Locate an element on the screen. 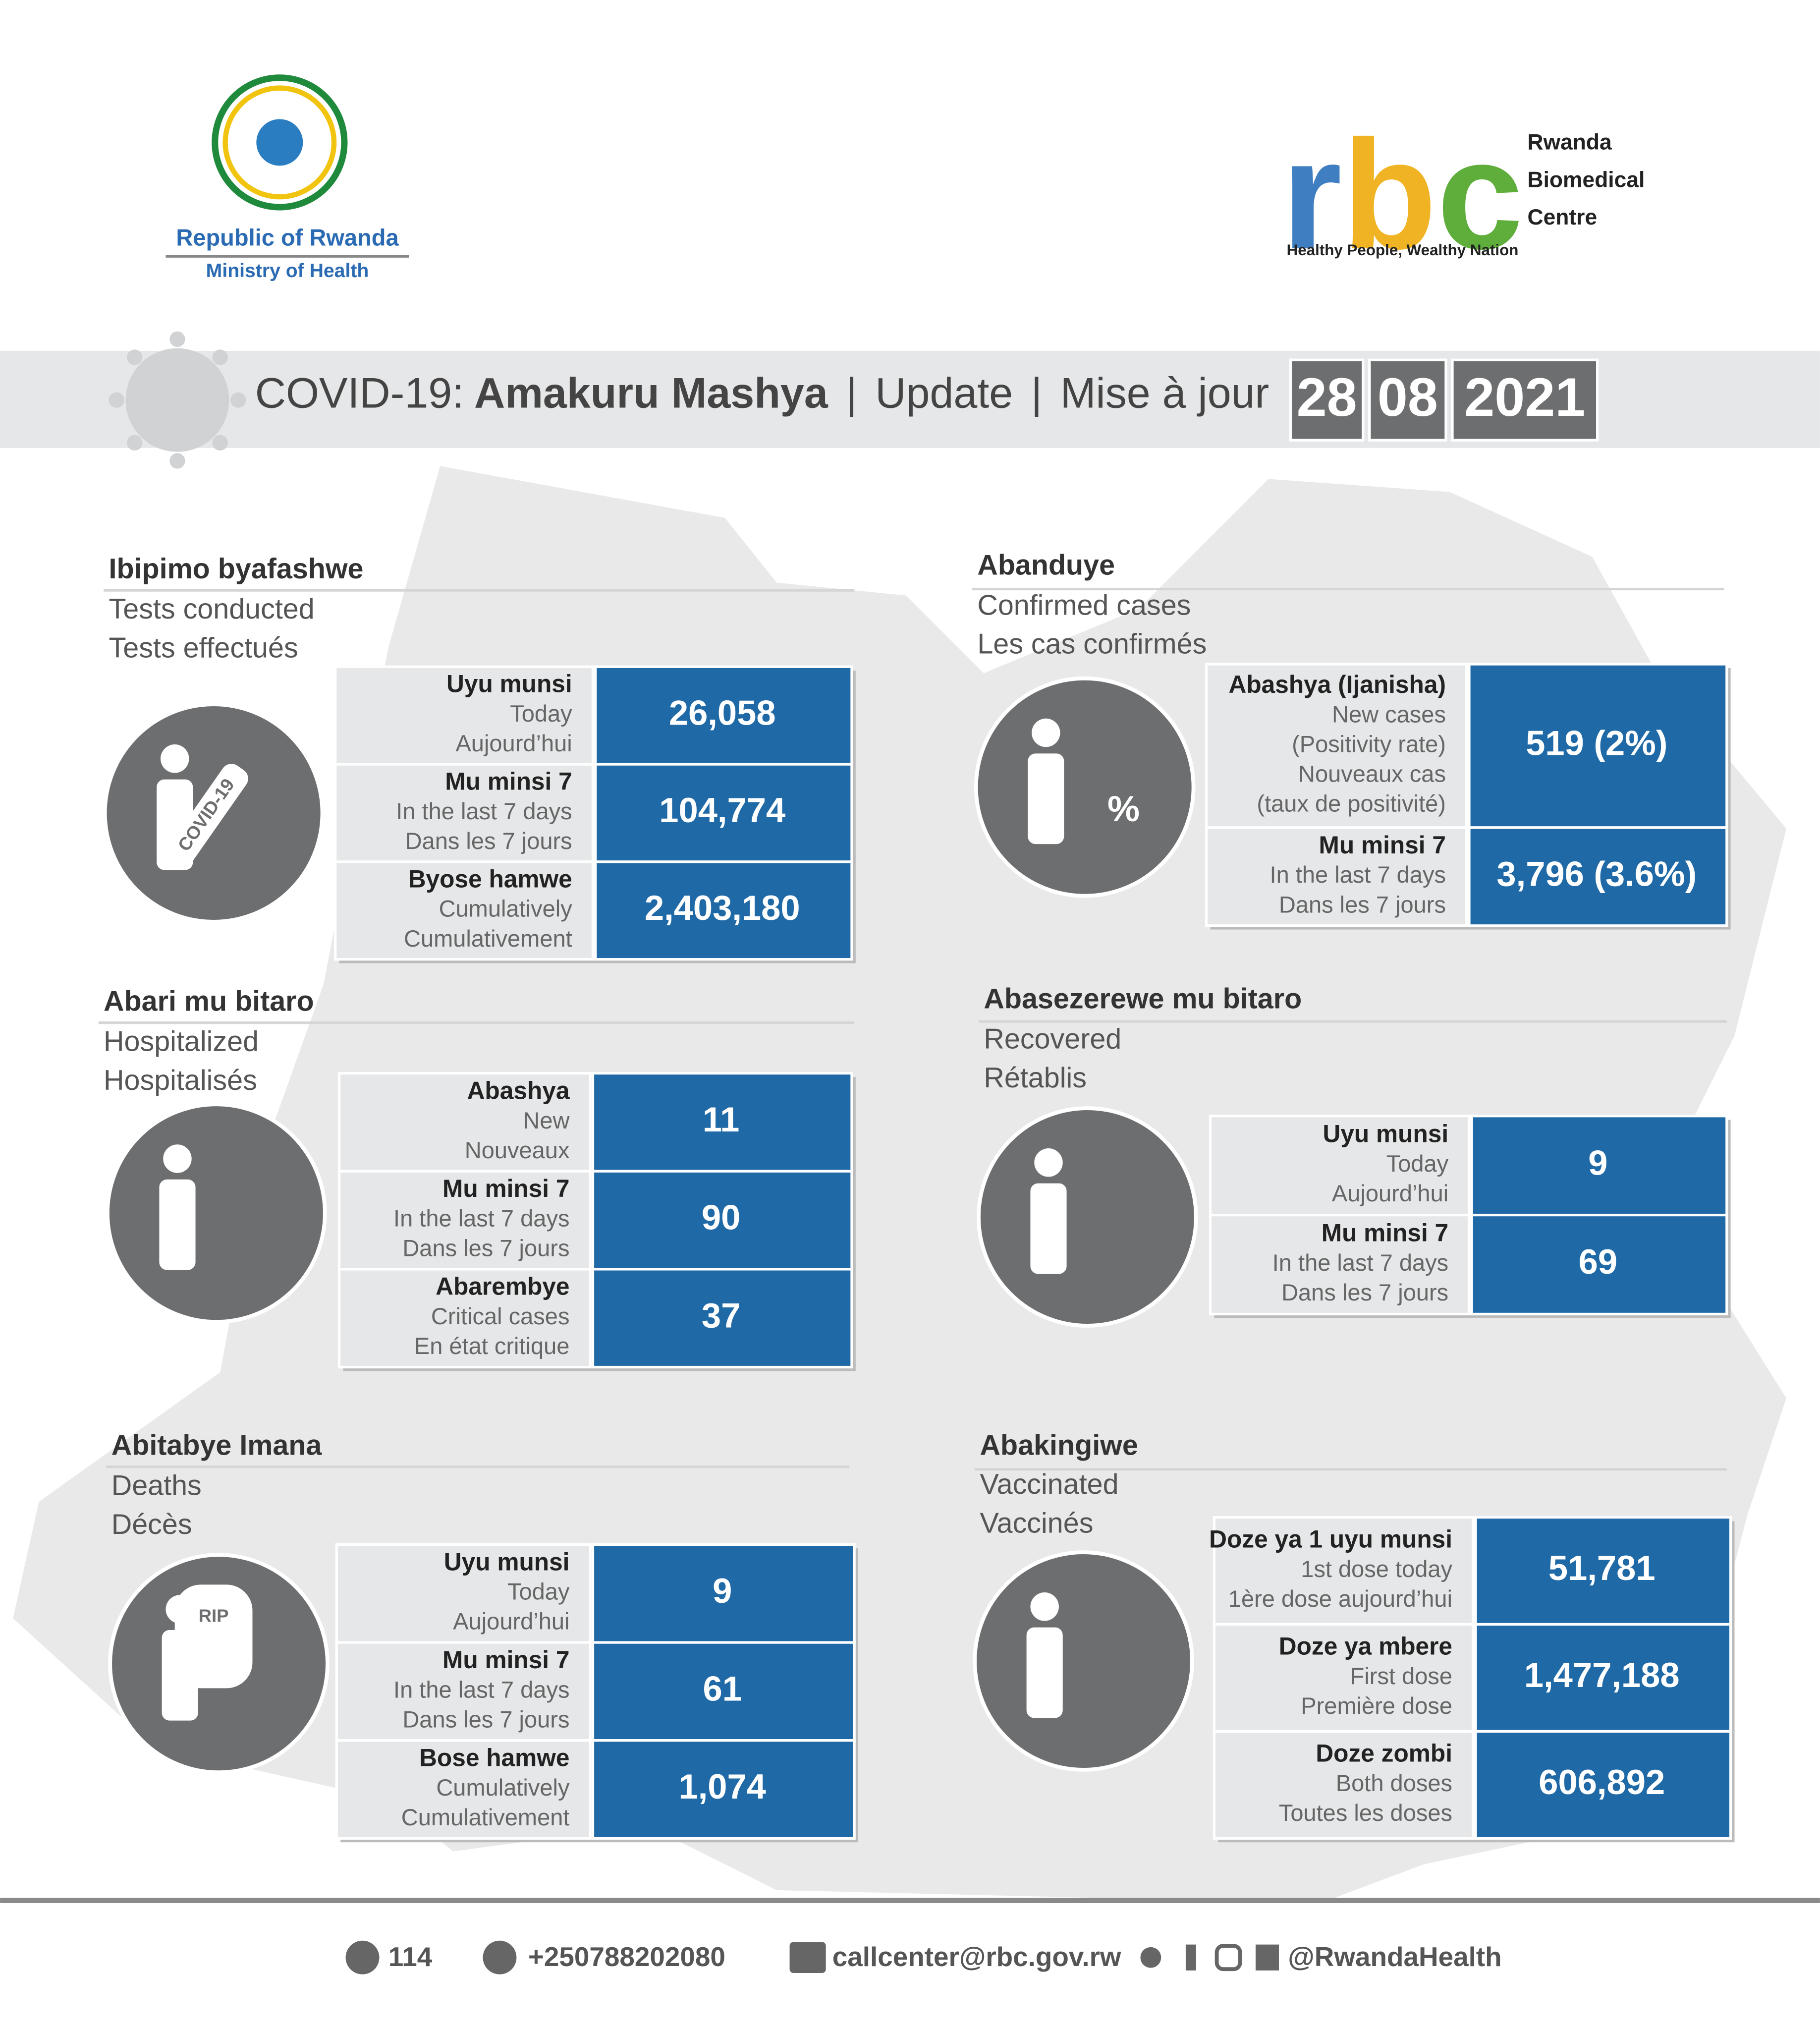  row-label: Critical cases is located at coordinates (500, 1316).